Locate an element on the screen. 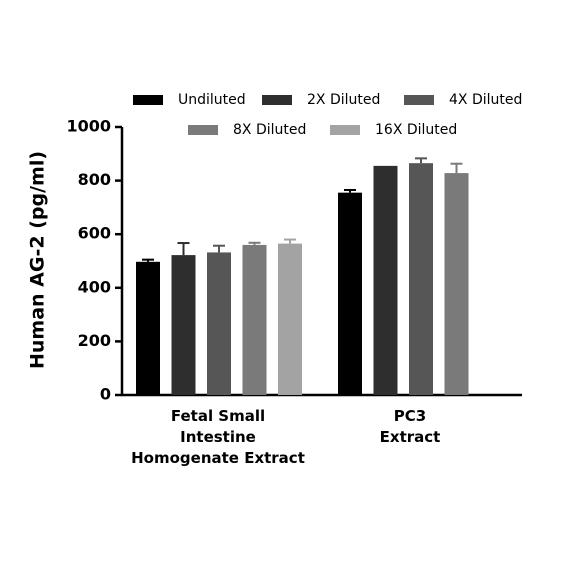 This screenshot has height=584, width=584. y-tick-label: 200 is located at coordinates (94, 340).